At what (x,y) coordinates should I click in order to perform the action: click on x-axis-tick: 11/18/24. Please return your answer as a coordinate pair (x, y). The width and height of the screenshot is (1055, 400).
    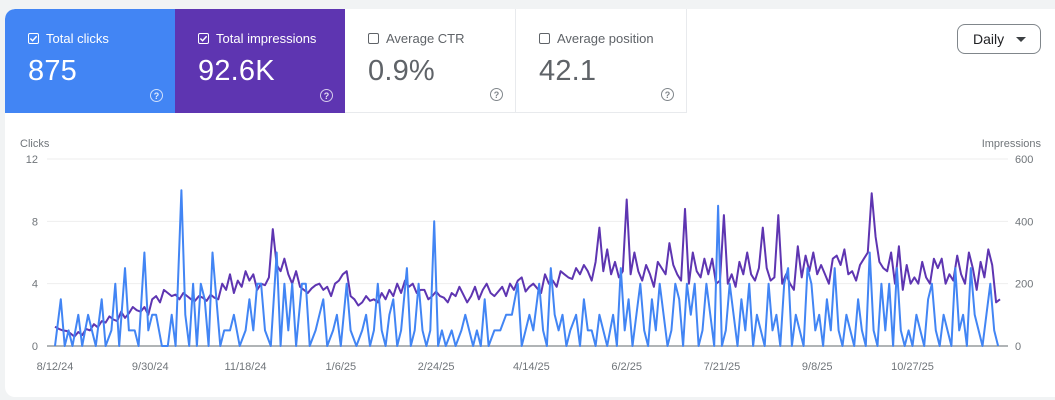
    Looking at the image, I should click on (246, 367).